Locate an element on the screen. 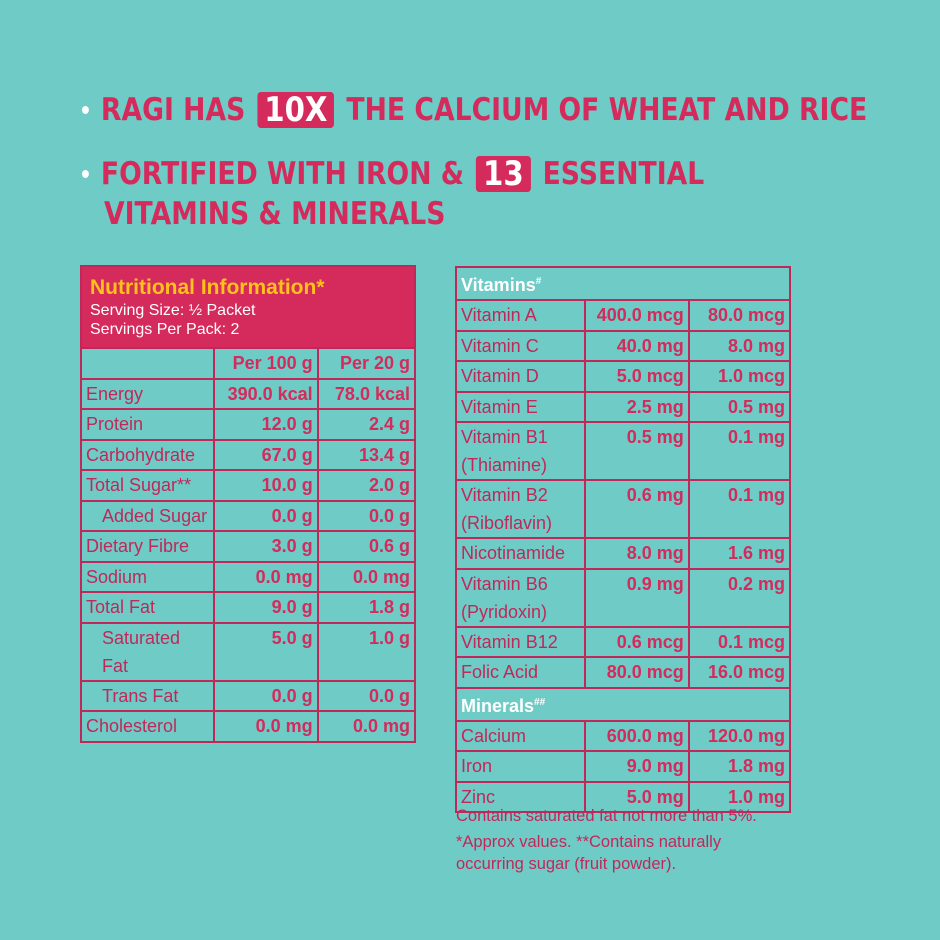 This screenshot has width=940, height=940. nutrient-label: Trans Fat is located at coordinates (140, 695).